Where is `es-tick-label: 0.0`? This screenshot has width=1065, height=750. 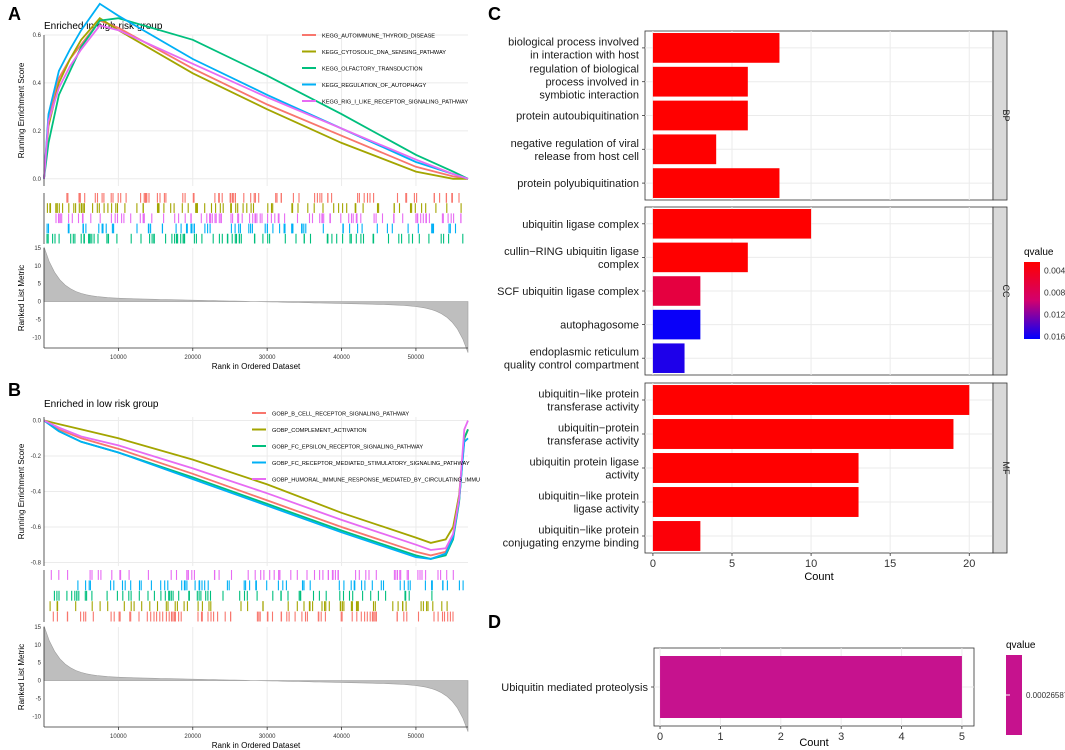
es-tick-label: 0.0 is located at coordinates (37, 422).